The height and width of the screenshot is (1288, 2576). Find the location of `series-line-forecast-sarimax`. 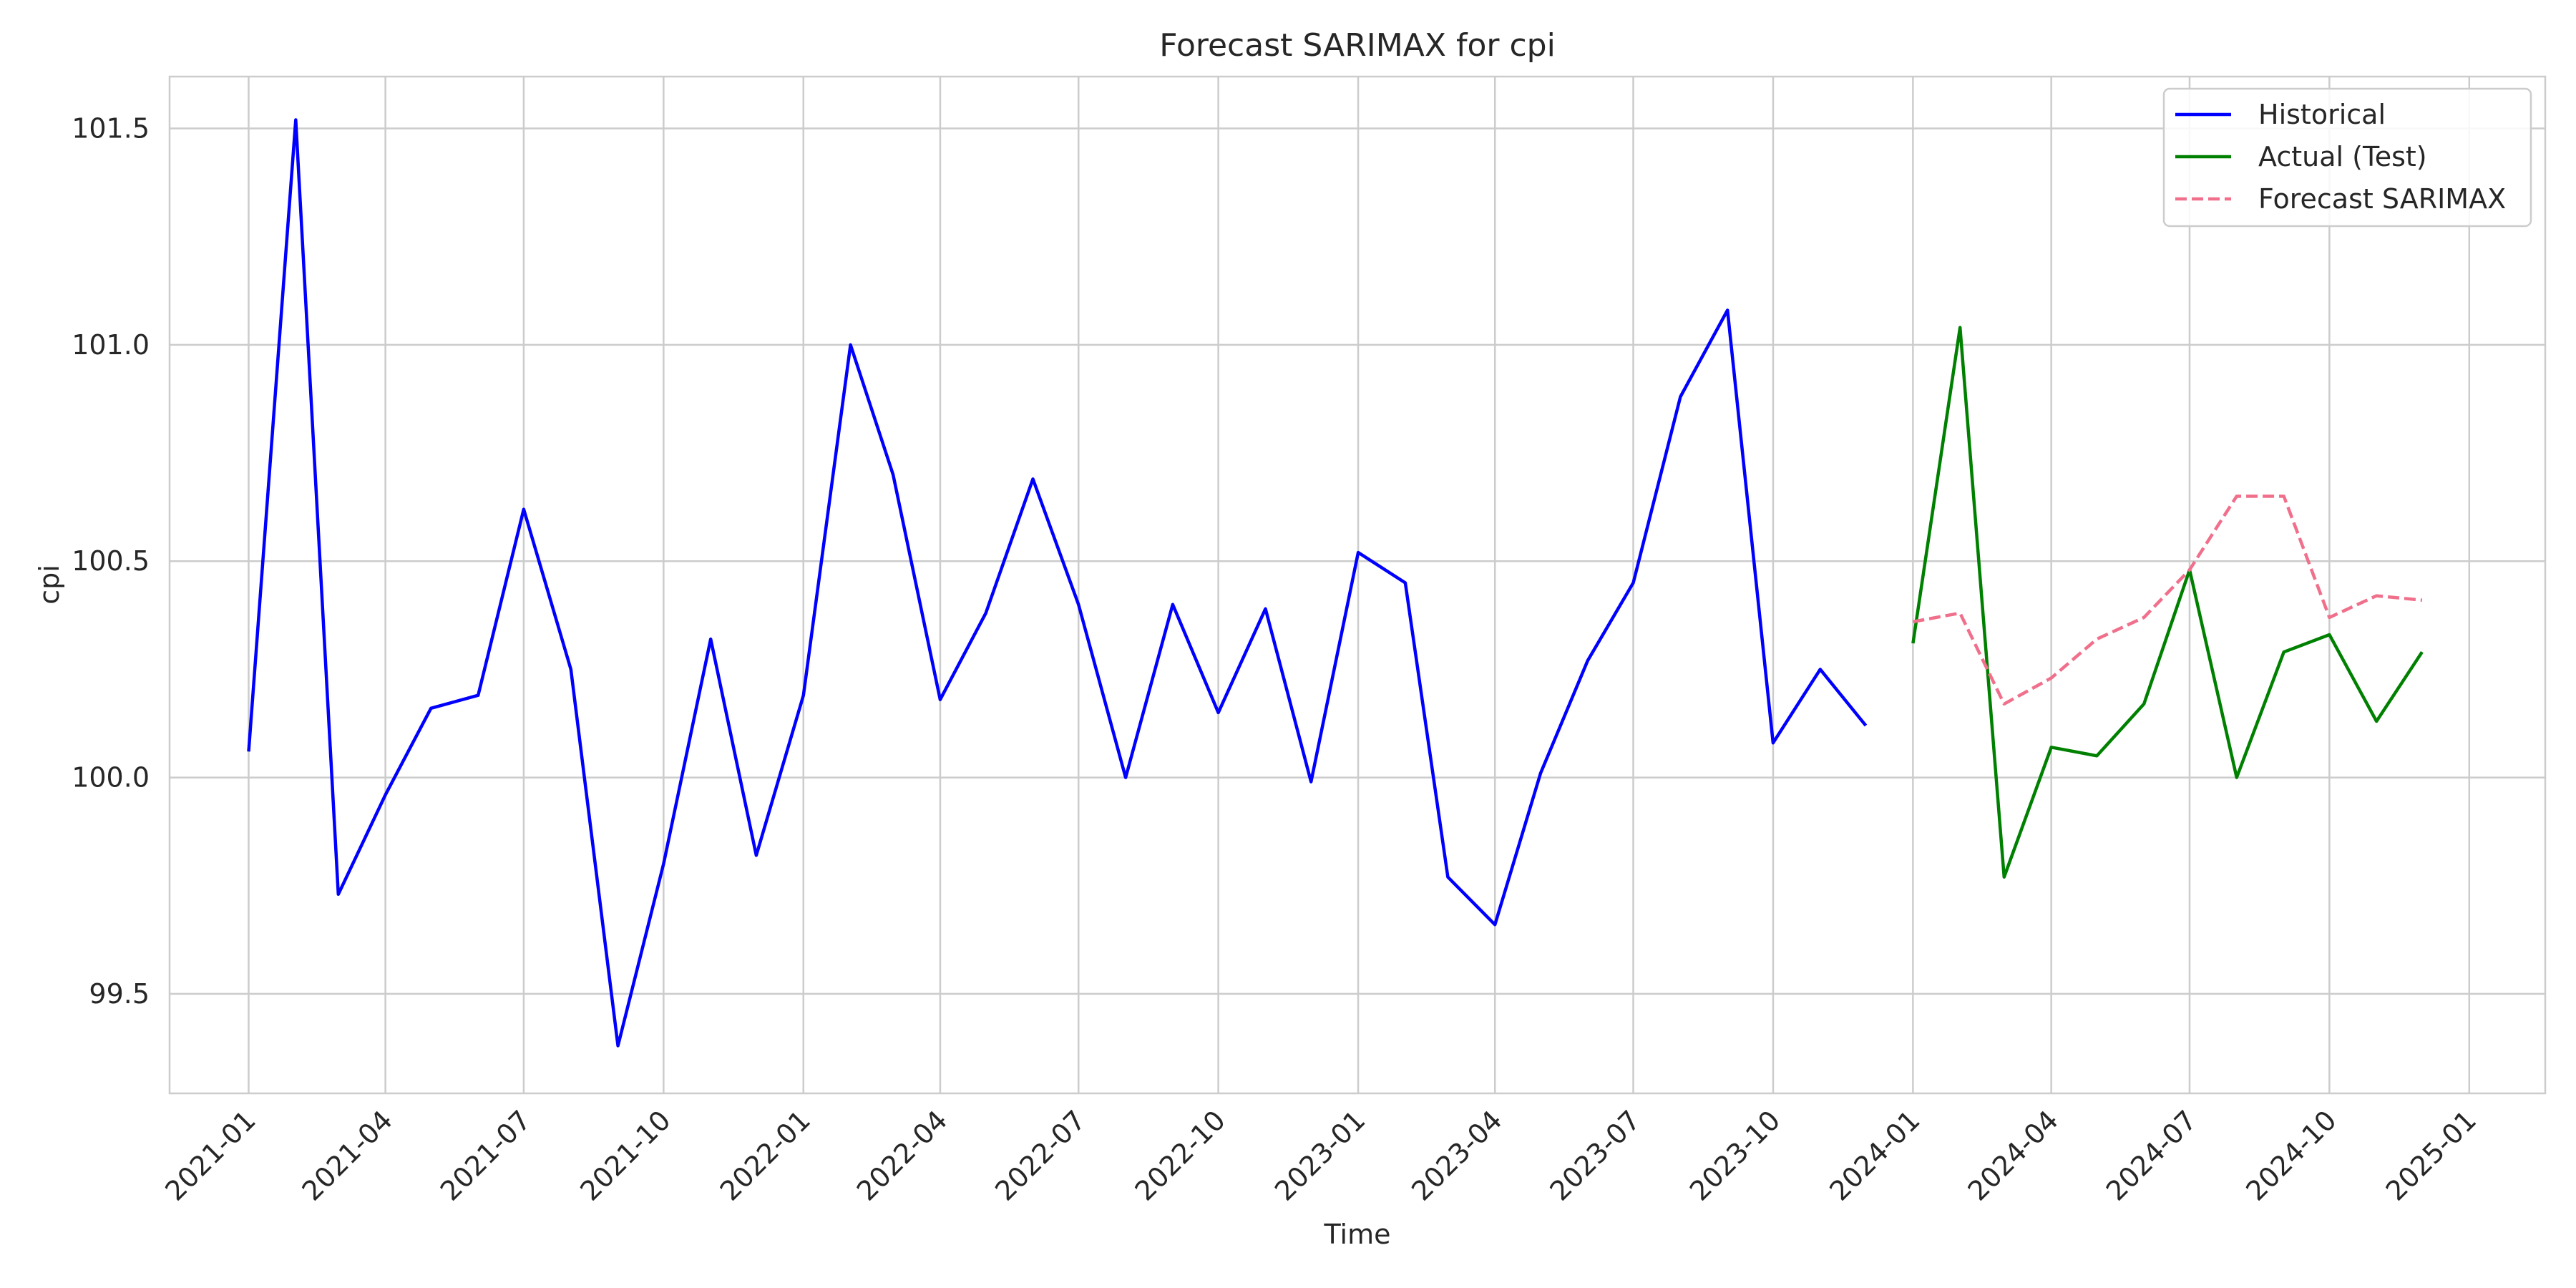

series-line-forecast-sarimax is located at coordinates (2167, 600).